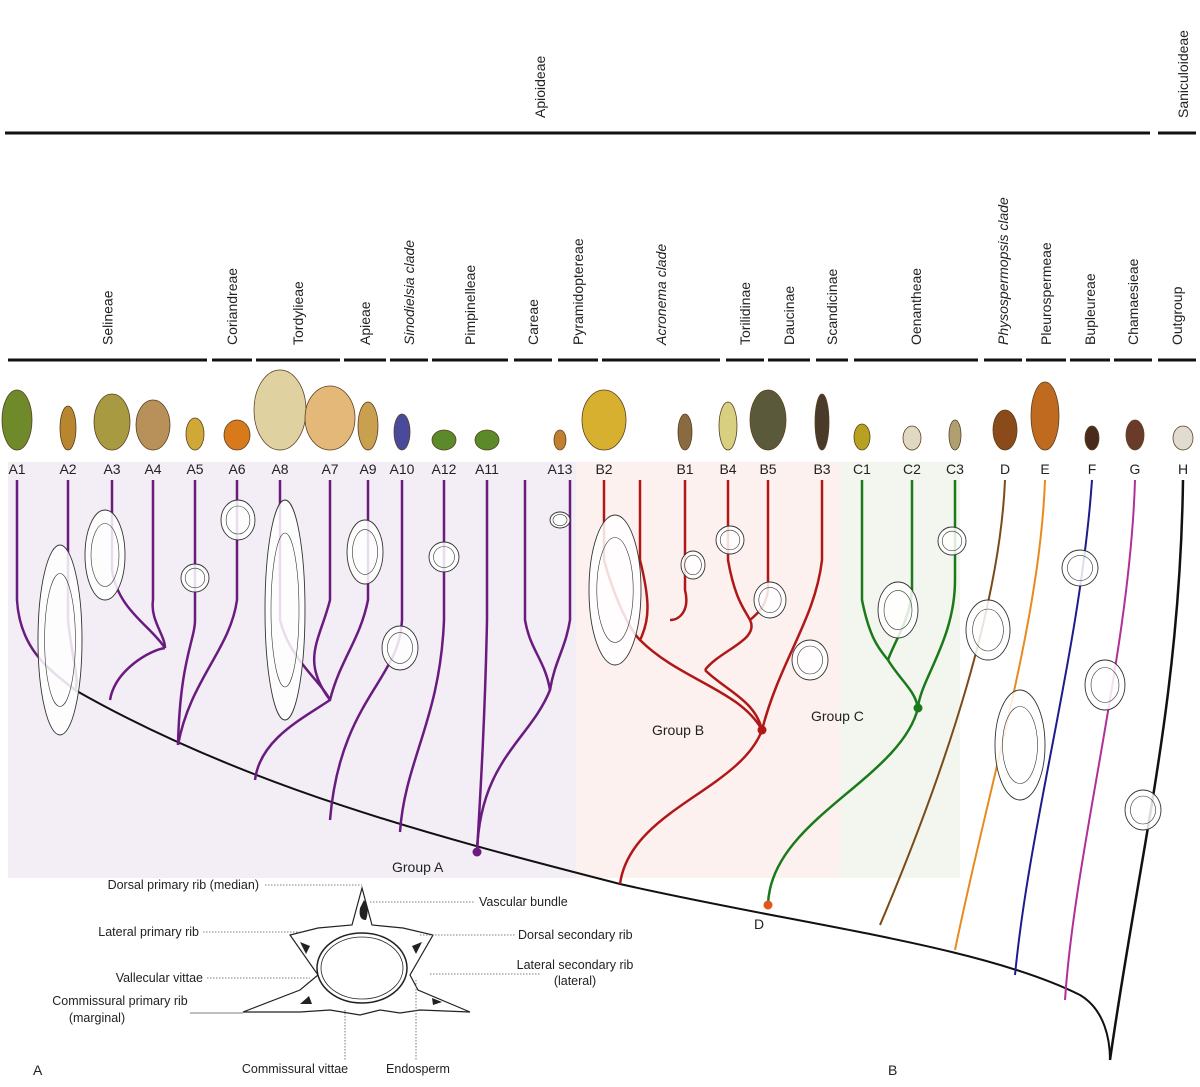  What do you see at coordinates (194, 469) in the screenshot?
I see `tip-label: A5` at bounding box center [194, 469].